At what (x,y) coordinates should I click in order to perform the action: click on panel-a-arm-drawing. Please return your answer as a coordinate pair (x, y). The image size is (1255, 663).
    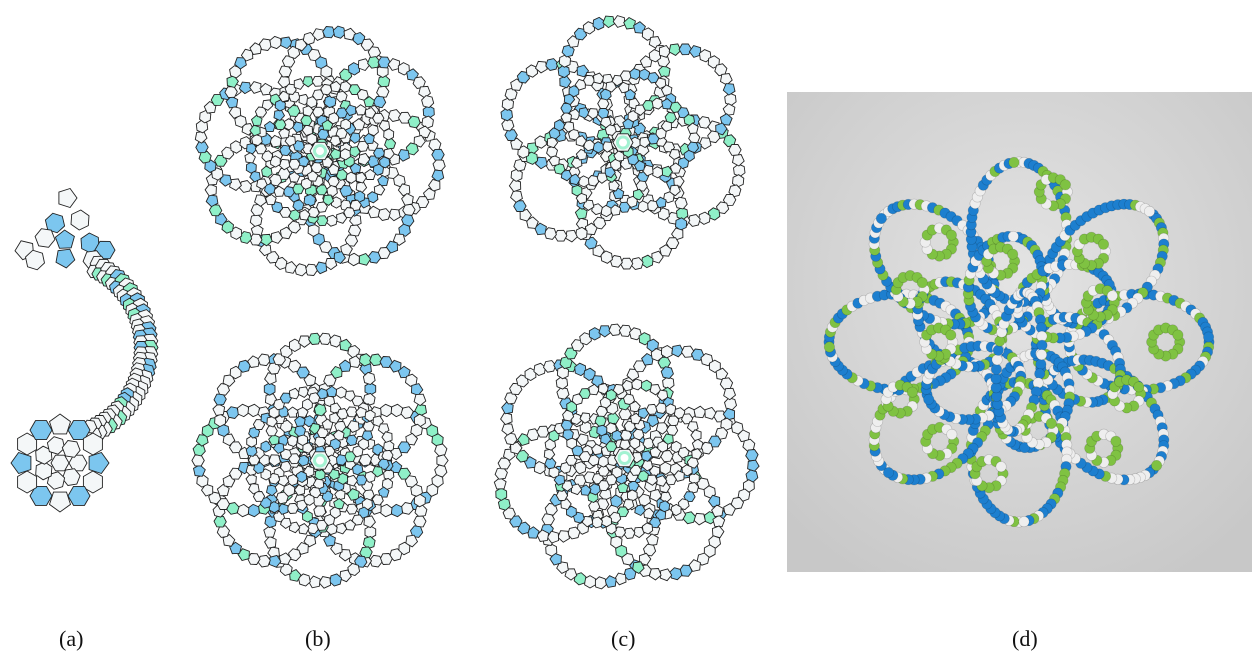
    Looking at the image, I should click on (90, 348).